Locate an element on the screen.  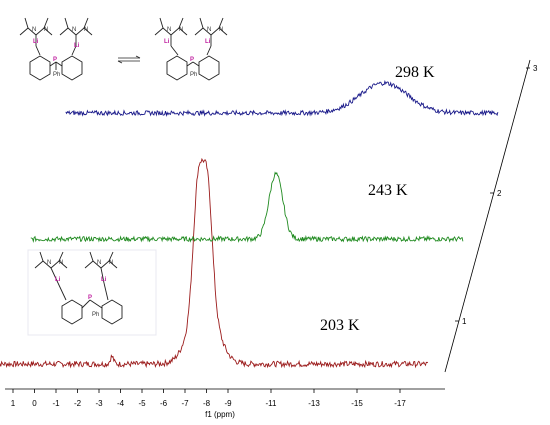
x-tick-label: -13 is located at coordinates (314, 403).